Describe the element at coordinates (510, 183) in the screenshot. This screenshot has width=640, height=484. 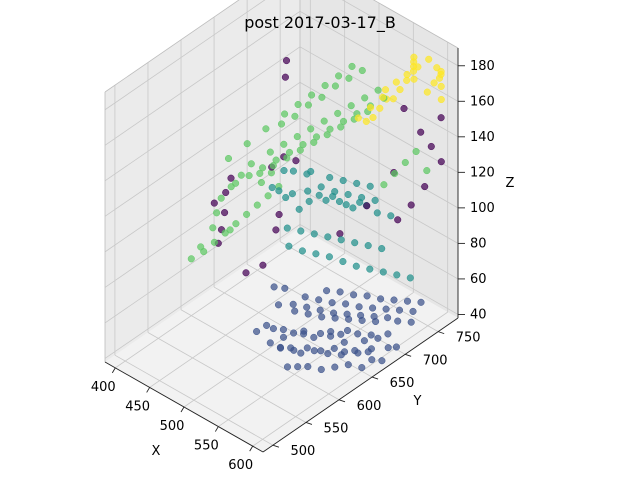
I see `z-axis-label: Z` at that location.